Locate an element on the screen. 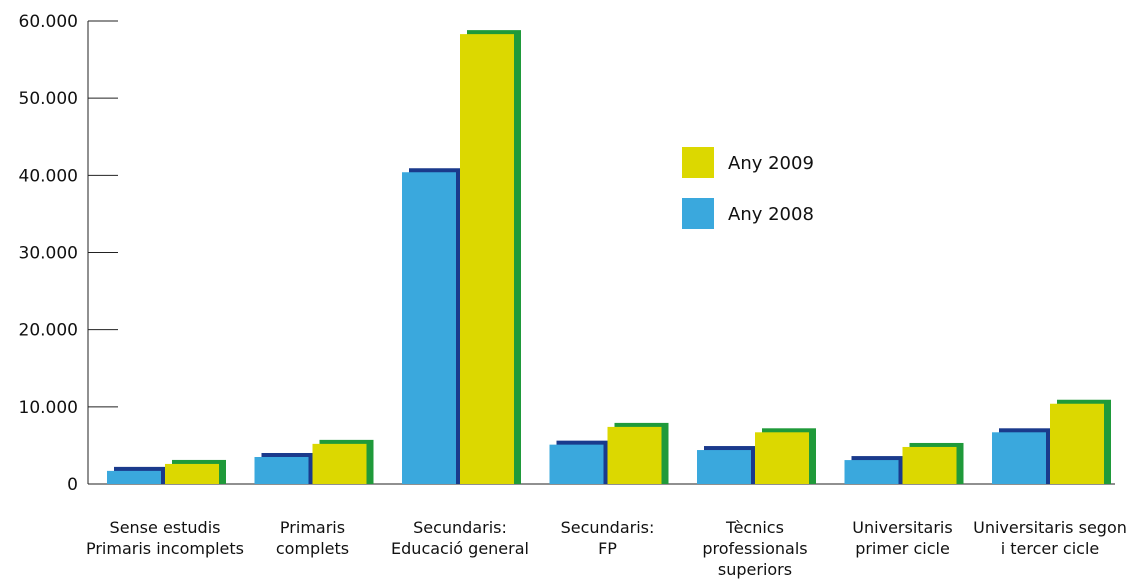 The height and width of the screenshot is (586, 1148). category-label: Universitaris primer cicle is located at coordinates (902, 538).